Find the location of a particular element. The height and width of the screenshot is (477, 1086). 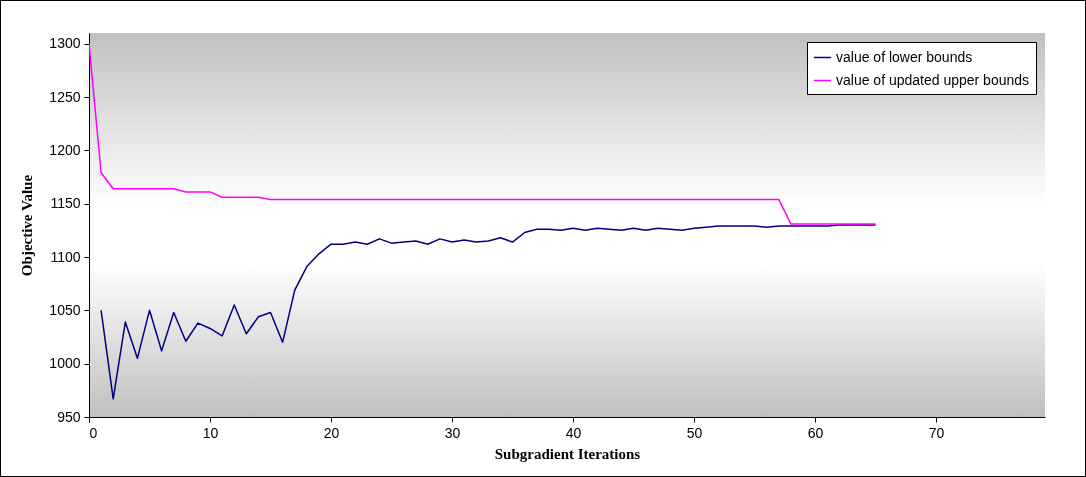

x-tick-label: 50 is located at coordinates (694, 432).